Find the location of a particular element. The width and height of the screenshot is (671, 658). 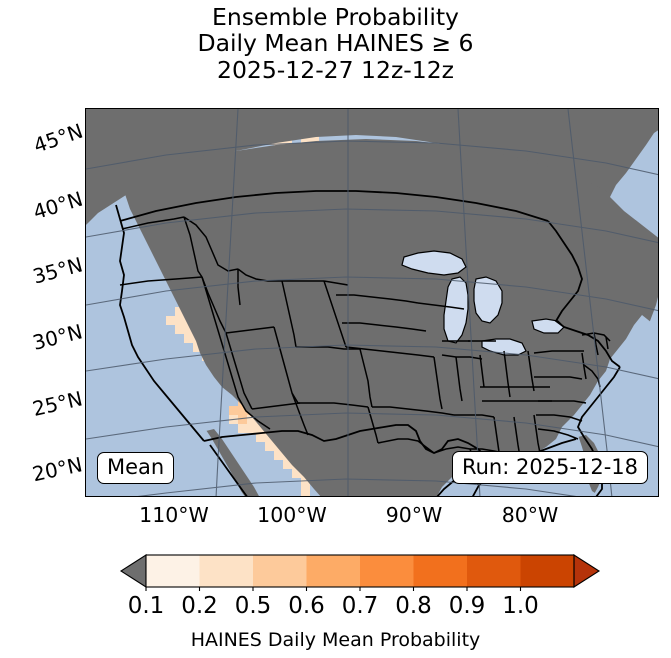

pacific-coastline is located at coordinates (160, 323).